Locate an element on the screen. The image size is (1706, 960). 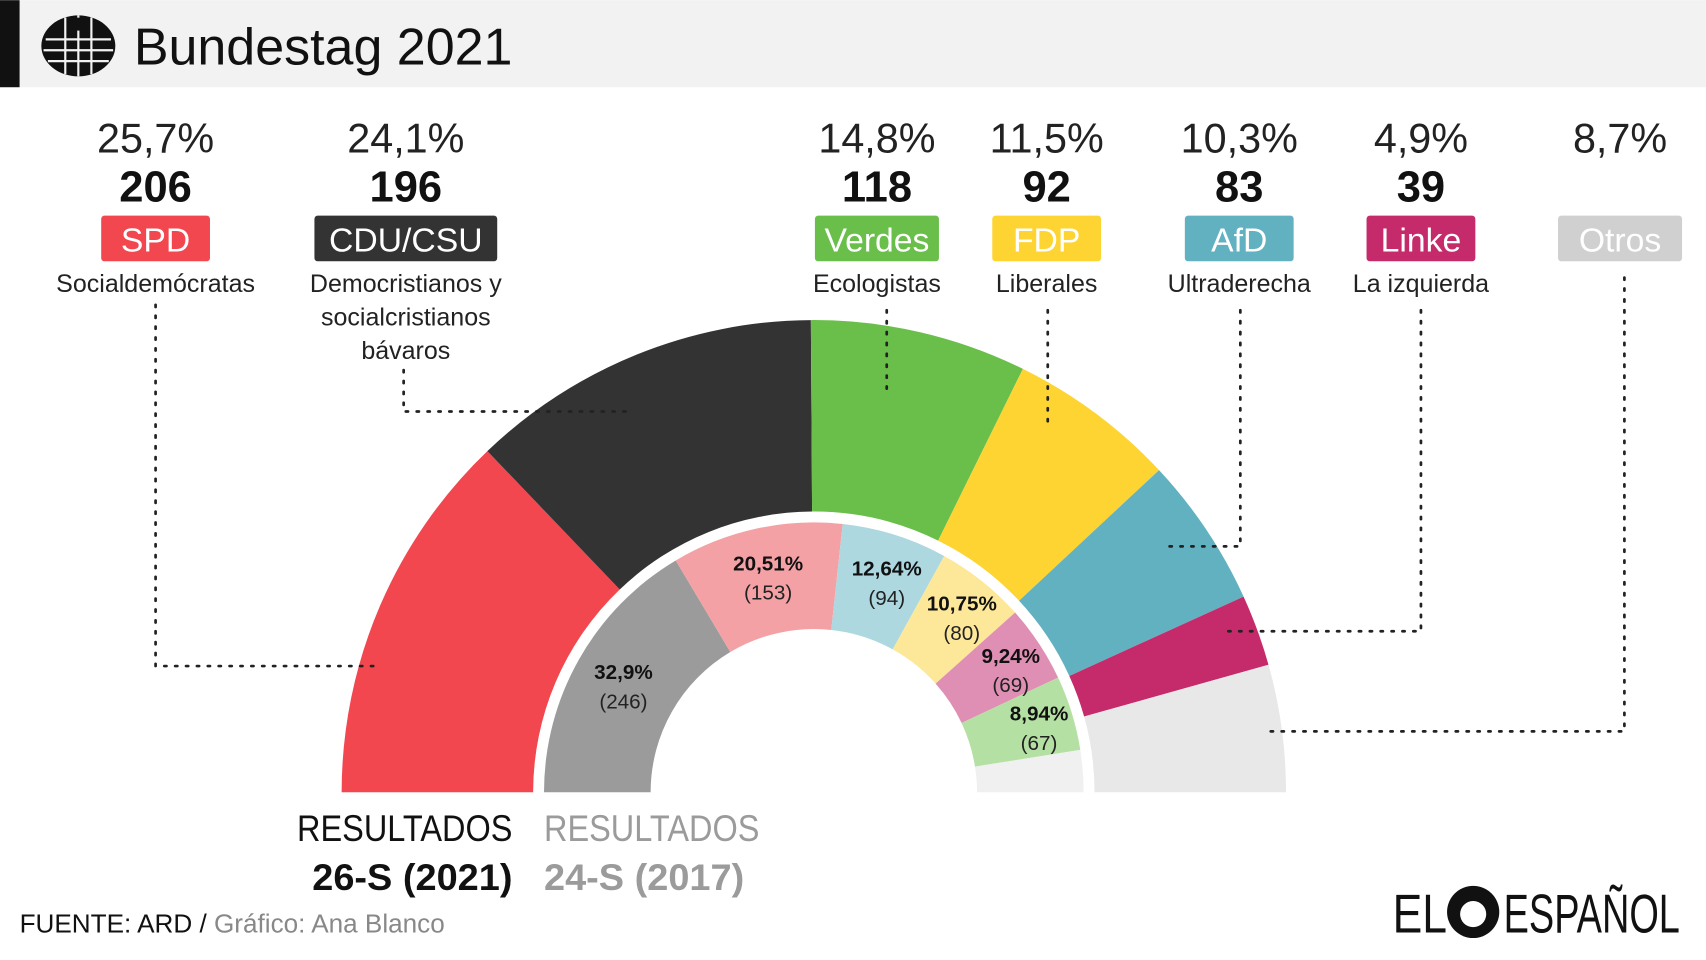
seat-count: 39 is located at coordinates (1421, 187).